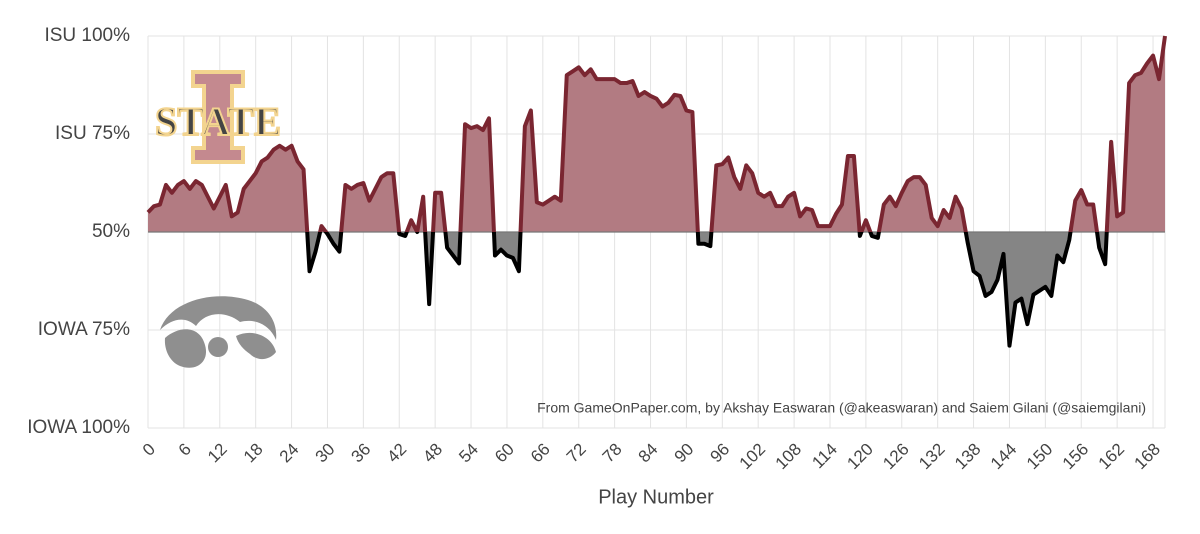 The height and width of the screenshot is (534, 1200). Describe the element at coordinates (1075, 456) in the screenshot. I see `x-tick-label: 156` at that location.